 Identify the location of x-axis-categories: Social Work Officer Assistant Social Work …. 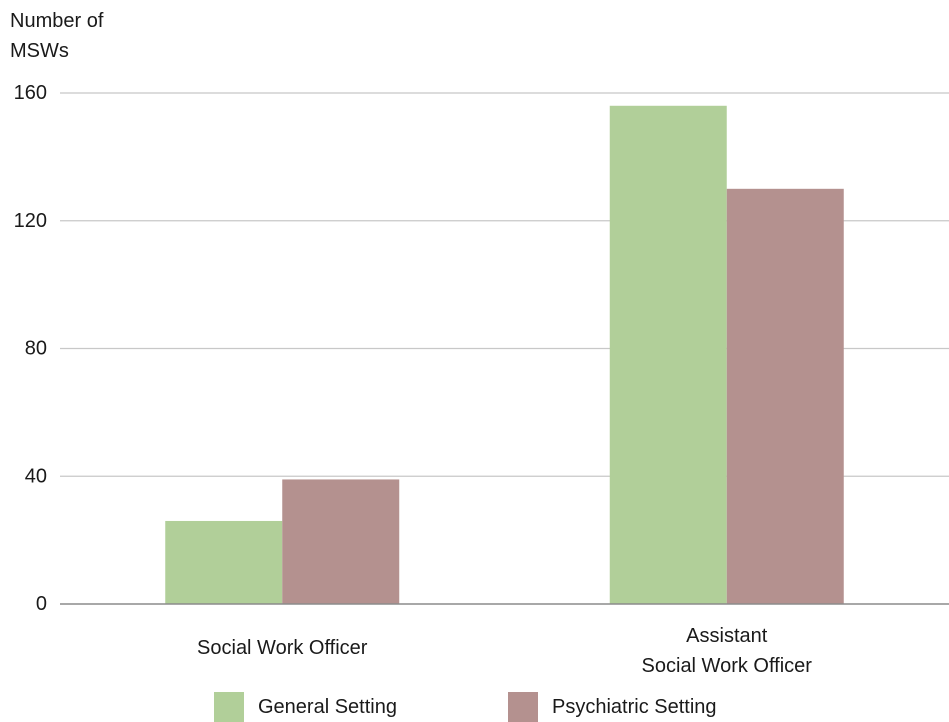
(504, 651).